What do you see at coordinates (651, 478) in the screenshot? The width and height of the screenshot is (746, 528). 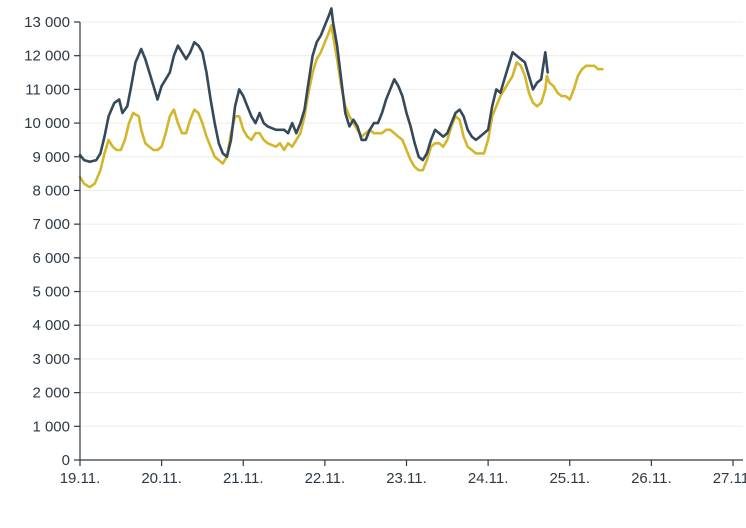 I see `x-tick-label: 26.11.` at bounding box center [651, 478].